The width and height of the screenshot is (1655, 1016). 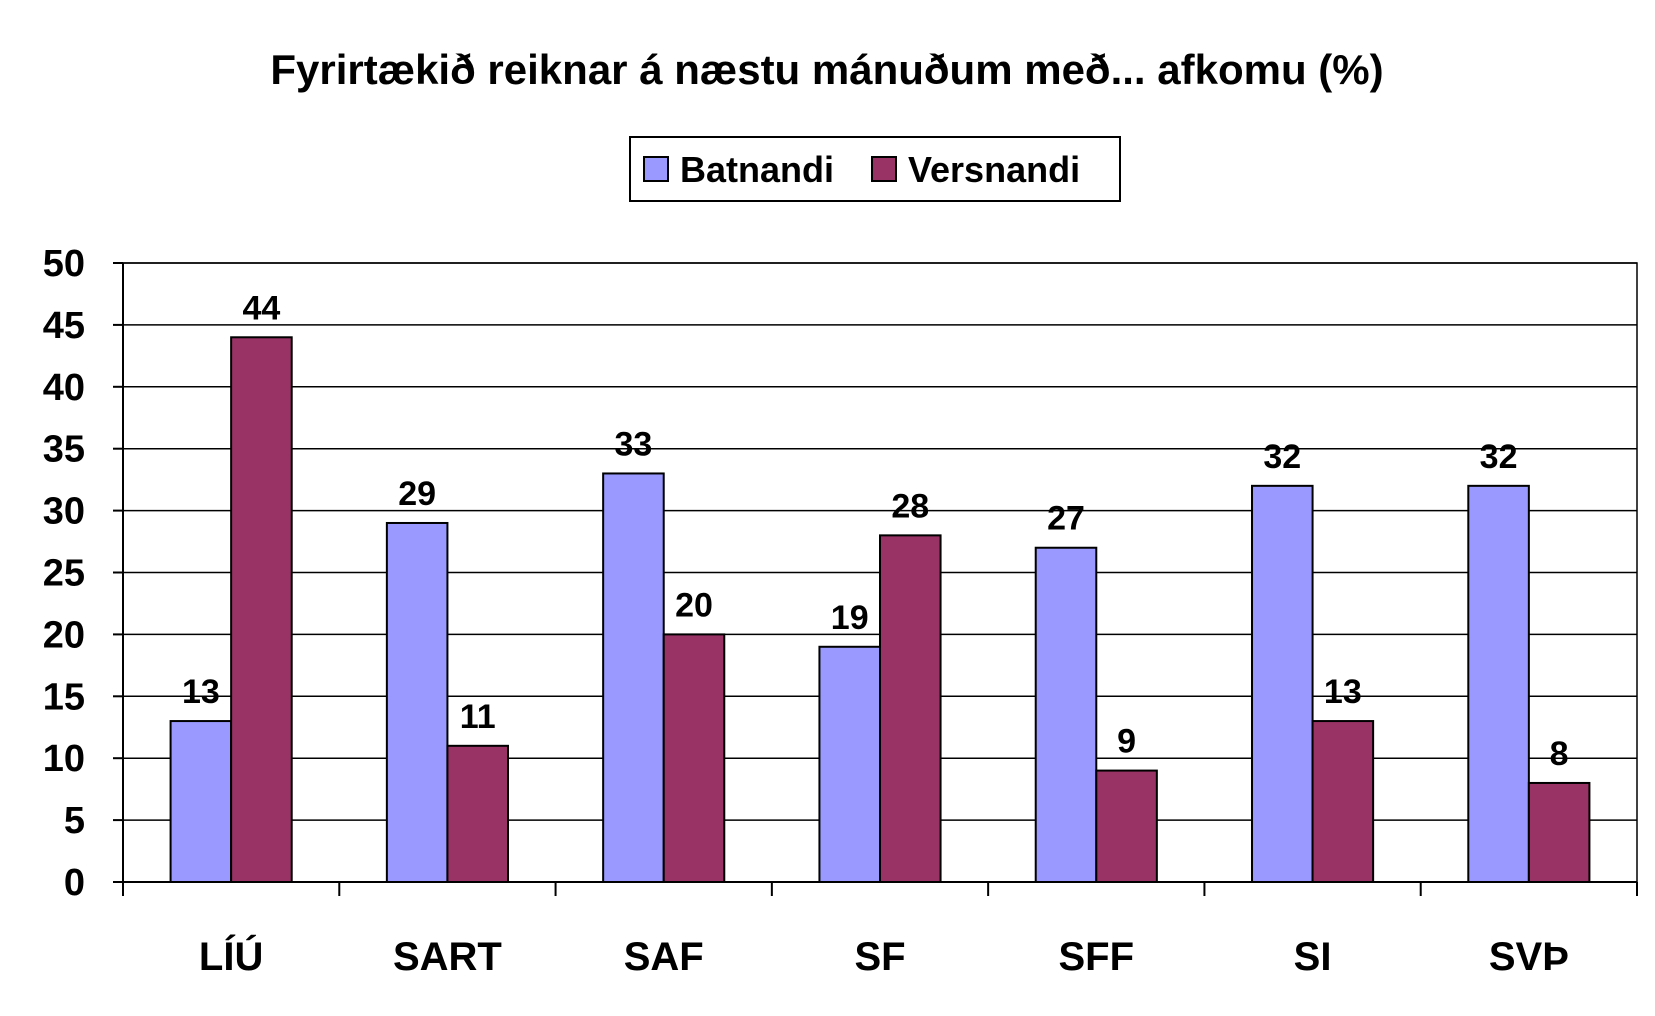 I want to click on y-tick-label: 40, so click(x=64, y=388).